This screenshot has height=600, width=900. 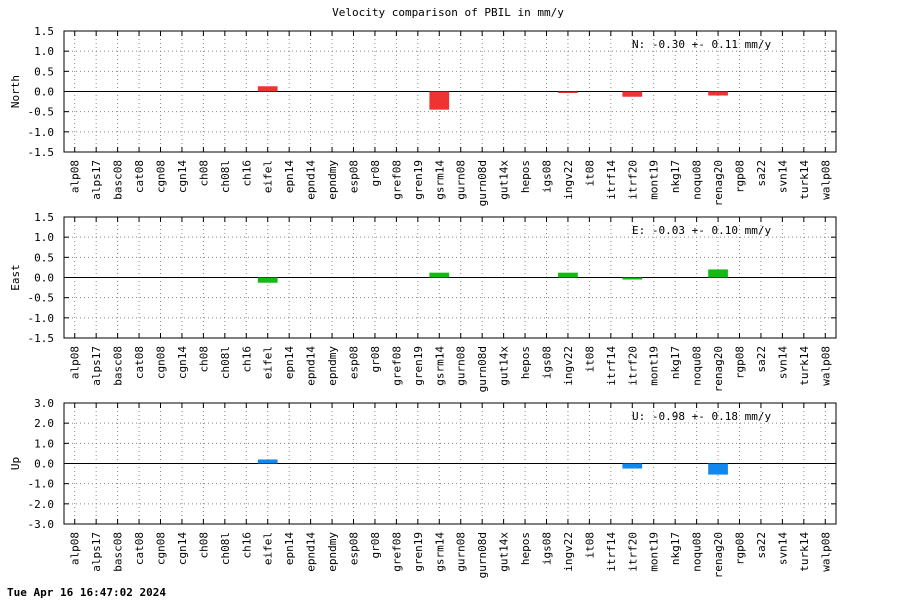 I want to click on chart-title: Velocity comparison of PBIL in mm/y, so click(x=448, y=12).